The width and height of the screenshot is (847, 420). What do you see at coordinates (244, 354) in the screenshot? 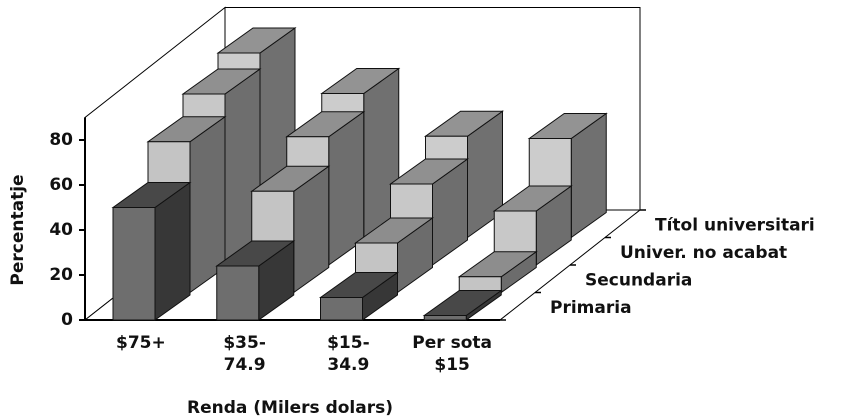
I see `x-tick-label: $35-74.9` at bounding box center [244, 354].